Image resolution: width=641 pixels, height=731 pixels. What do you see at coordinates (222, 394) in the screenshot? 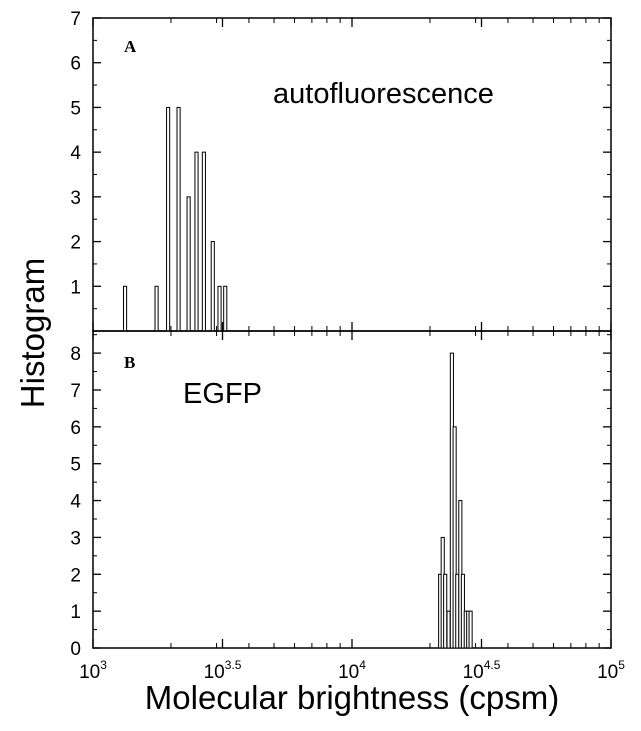
I see `panel-b-annotation: EGFP` at bounding box center [222, 394].